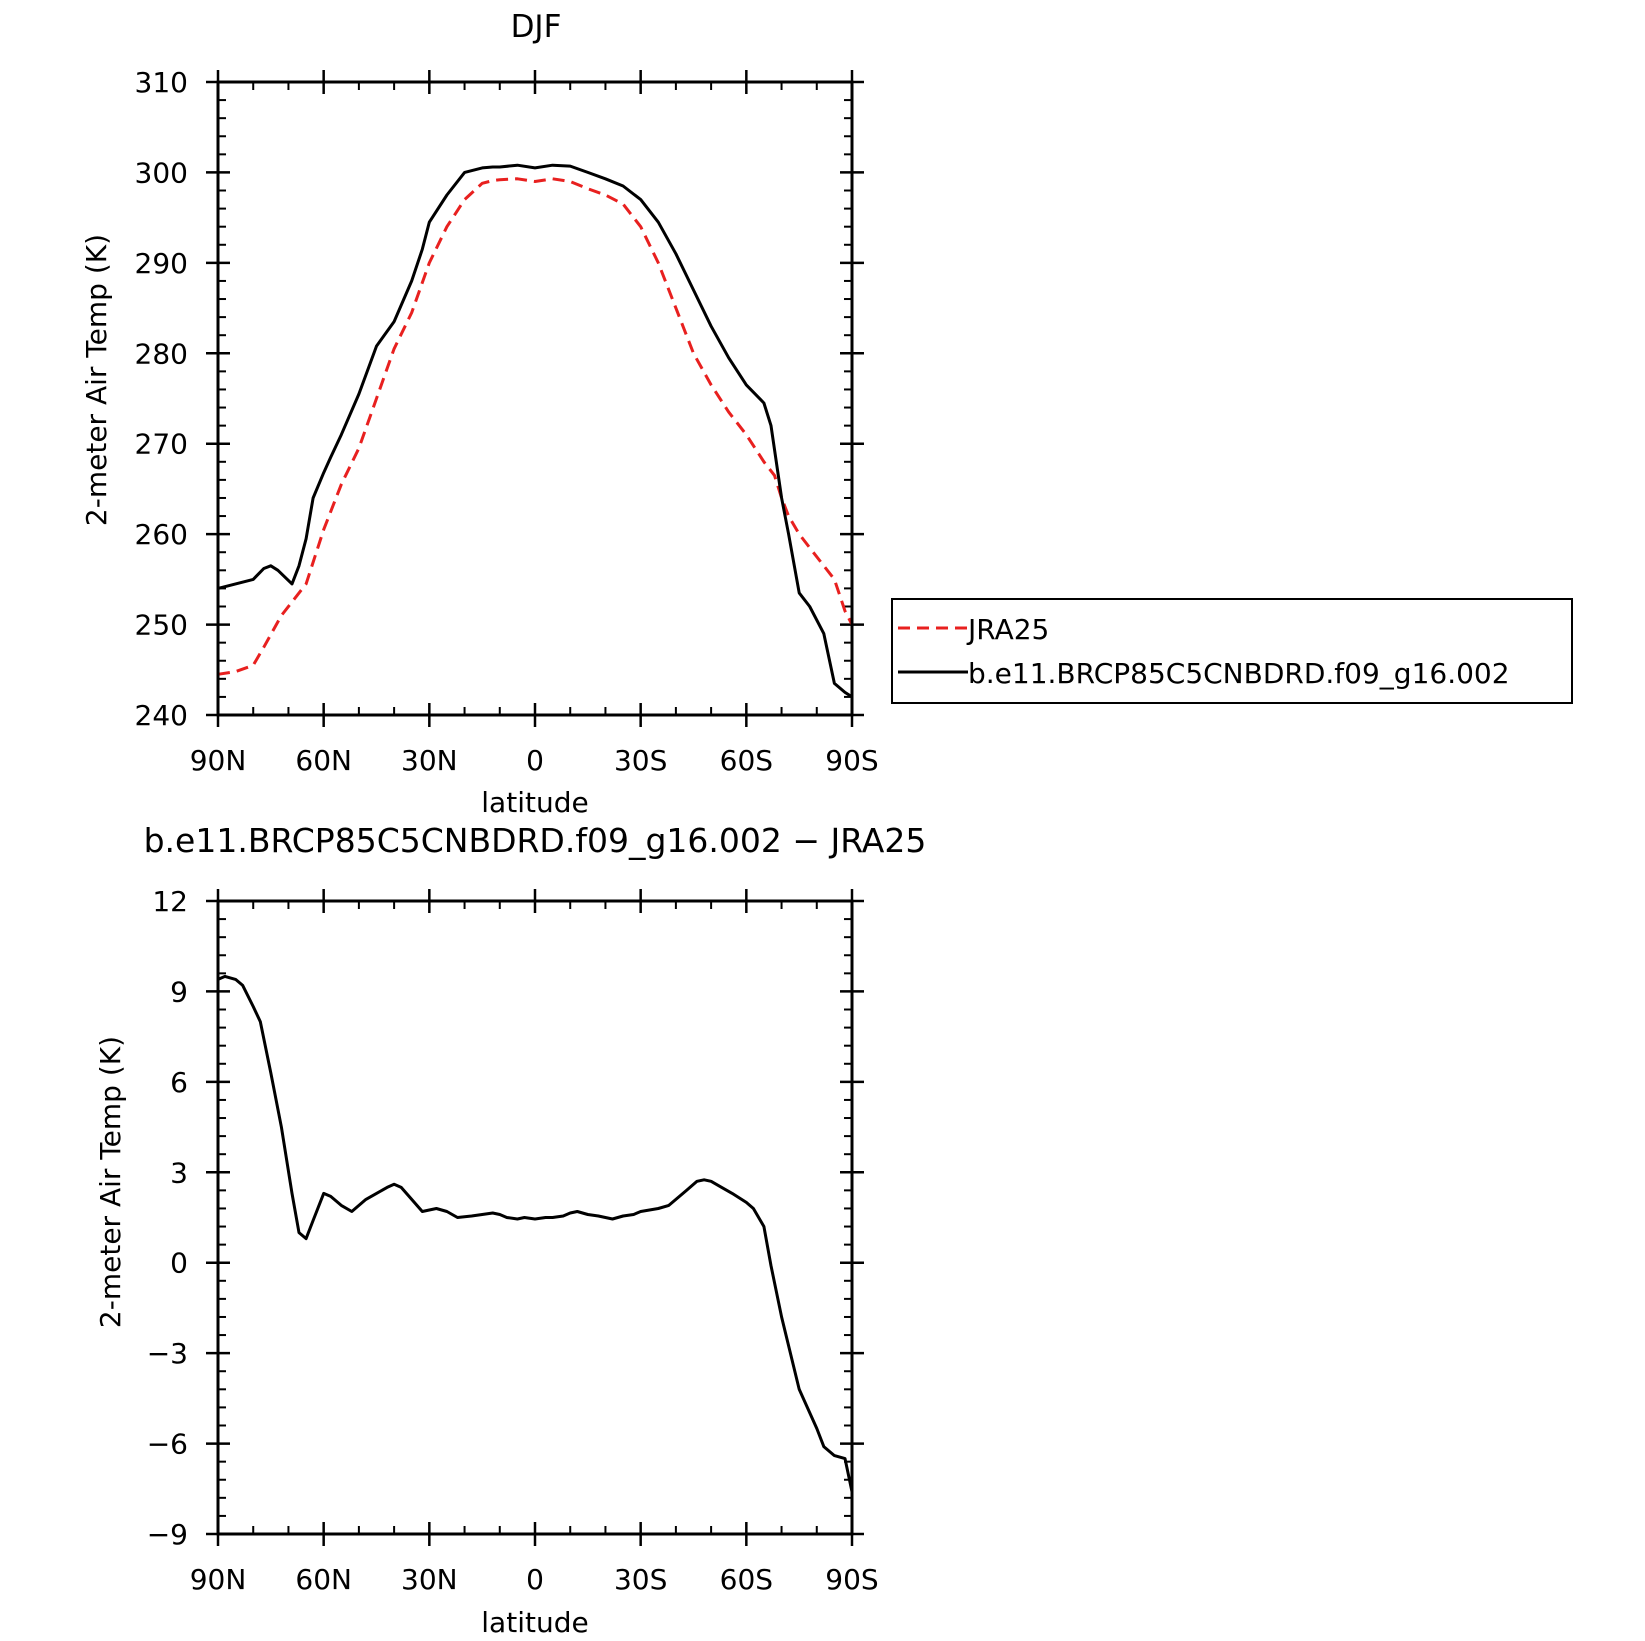 The height and width of the screenshot is (1641, 1645). I want to click on bottom-ytick-label: −6, so click(167, 1444).